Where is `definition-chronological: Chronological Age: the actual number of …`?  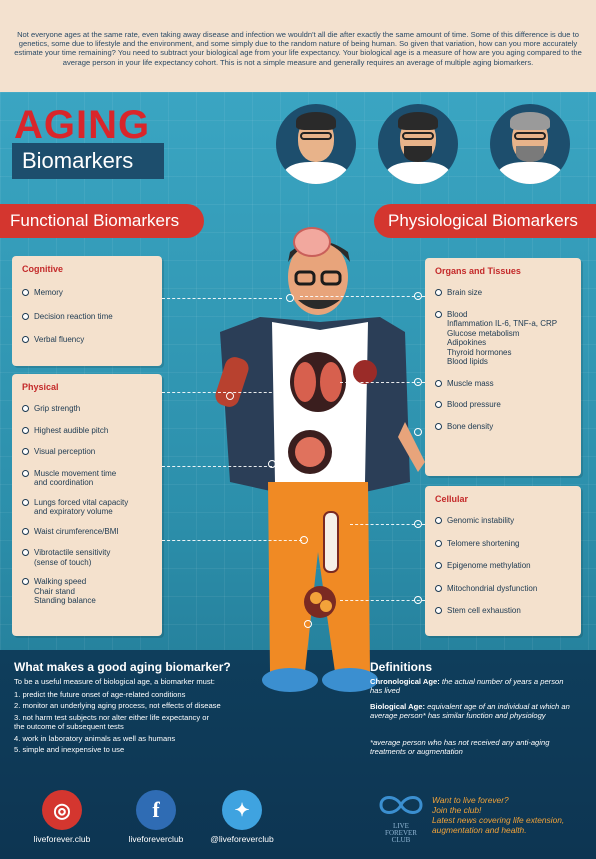 definition-chronological: Chronological Age: the actual number of … is located at coordinates (470, 686).